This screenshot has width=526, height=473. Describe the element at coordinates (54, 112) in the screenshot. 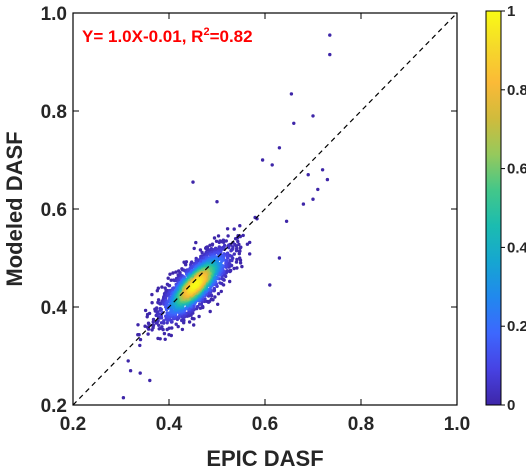

I see `y-tick-label: 0.8` at that location.